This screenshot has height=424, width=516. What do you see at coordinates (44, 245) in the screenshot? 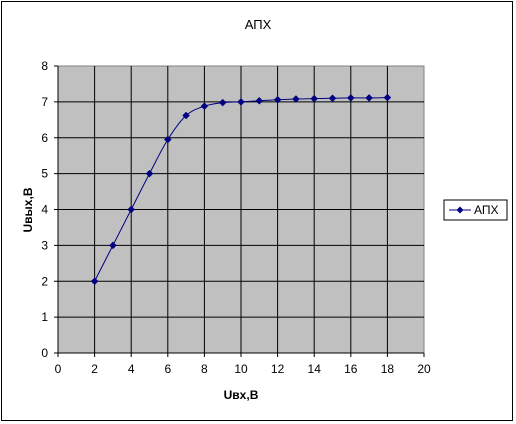
I see `y-tick-label: 3` at bounding box center [44, 245].